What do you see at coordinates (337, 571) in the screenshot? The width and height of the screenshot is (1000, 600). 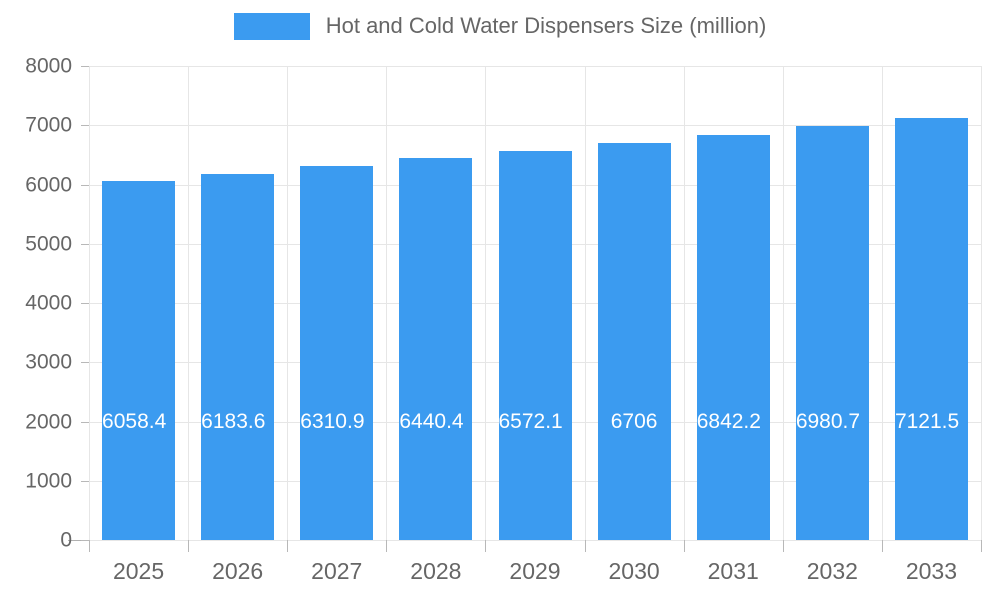 I see `x-axis-tick-label: 2027` at bounding box center [337, 571].